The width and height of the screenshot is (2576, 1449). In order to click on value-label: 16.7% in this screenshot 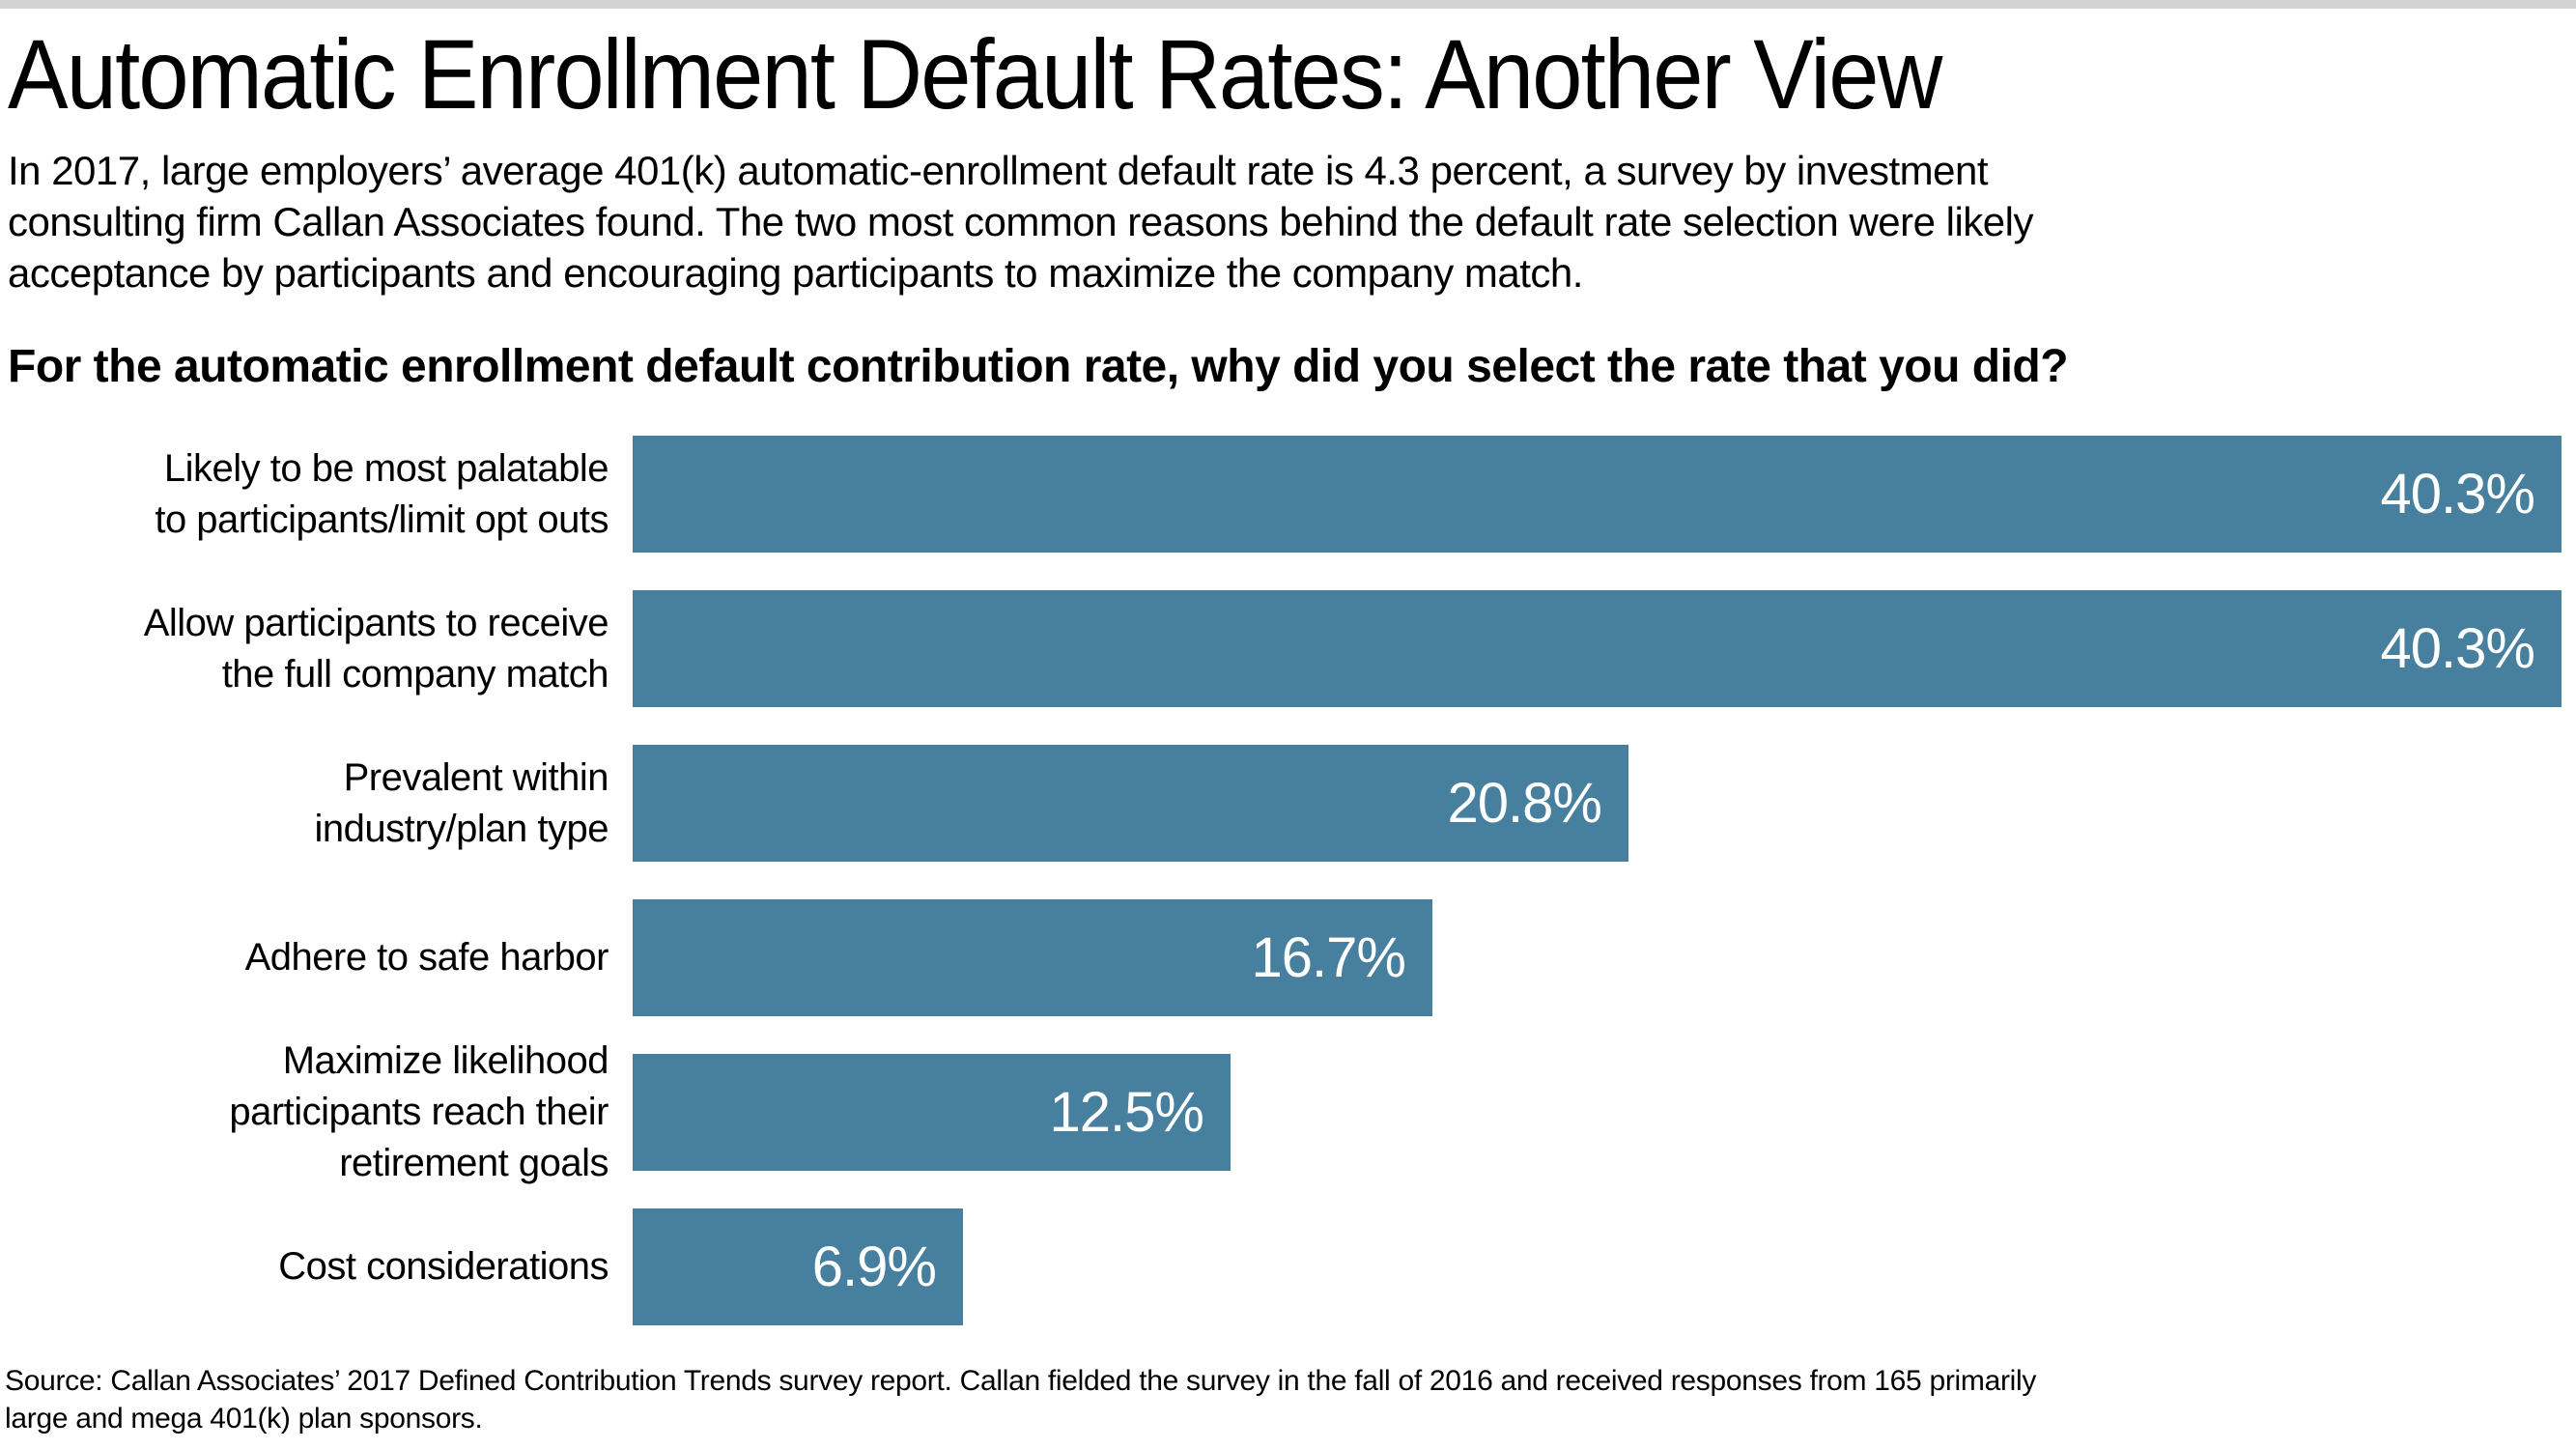, I will do `click(1328, 957)`.